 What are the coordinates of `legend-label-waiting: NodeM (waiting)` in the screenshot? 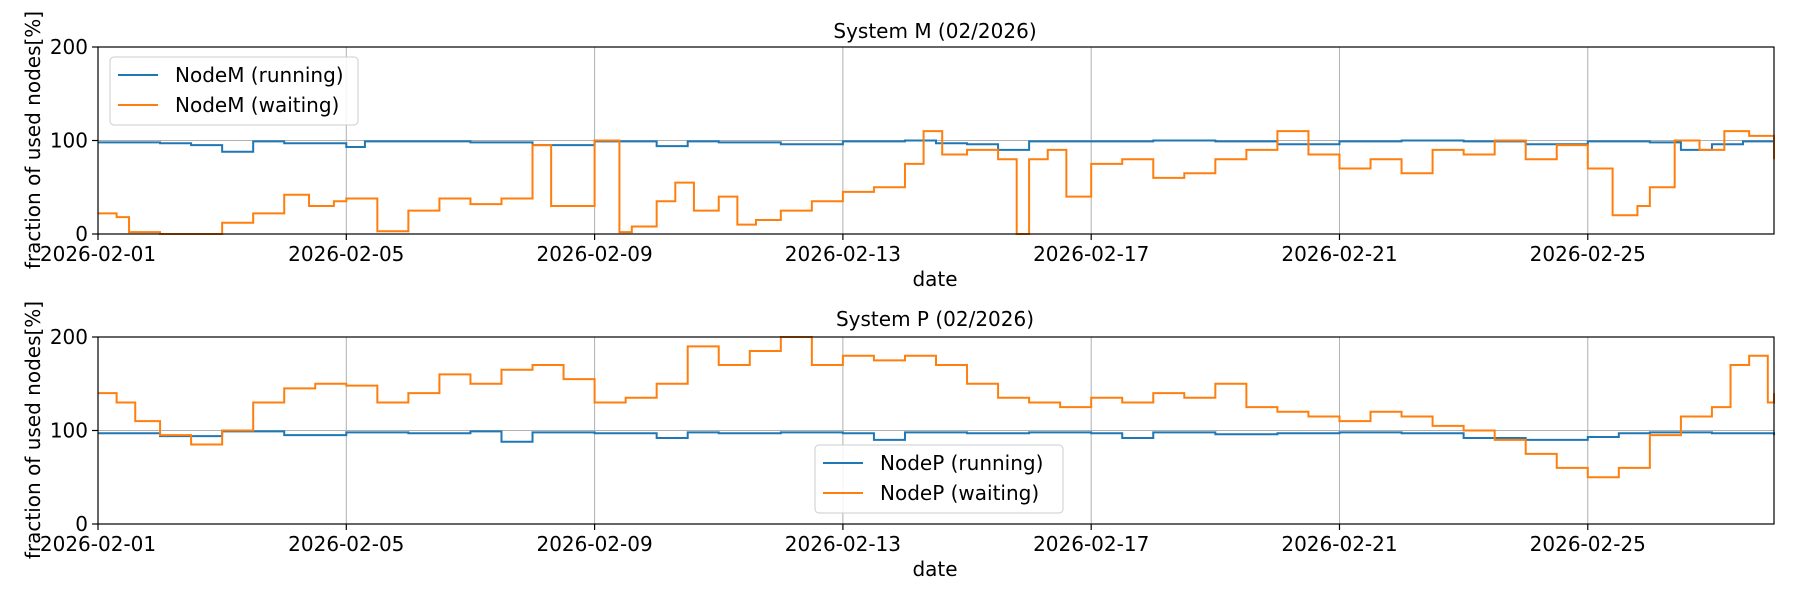 It's located at (257, 105).